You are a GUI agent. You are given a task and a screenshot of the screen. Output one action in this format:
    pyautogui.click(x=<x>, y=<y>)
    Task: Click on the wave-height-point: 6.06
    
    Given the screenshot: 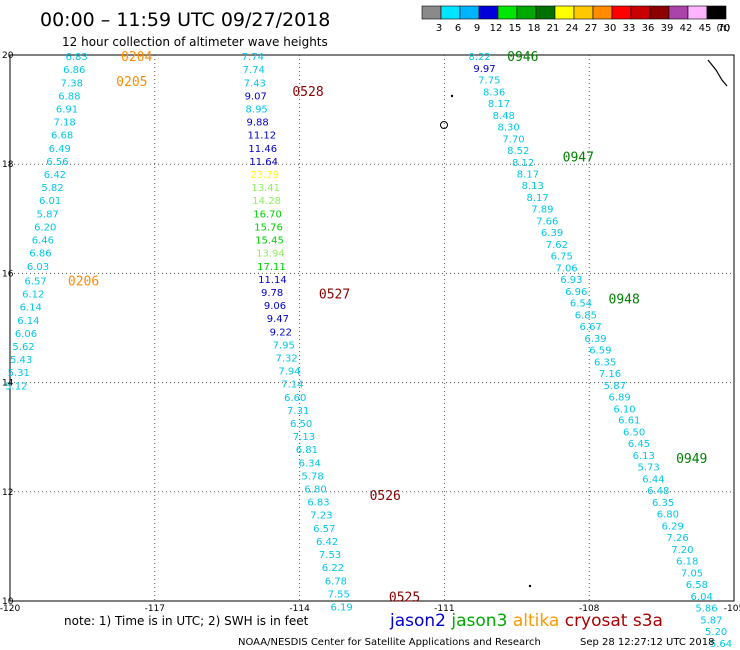 What is the action you would take?
    pyautogui.click(x=26, y=334)
    